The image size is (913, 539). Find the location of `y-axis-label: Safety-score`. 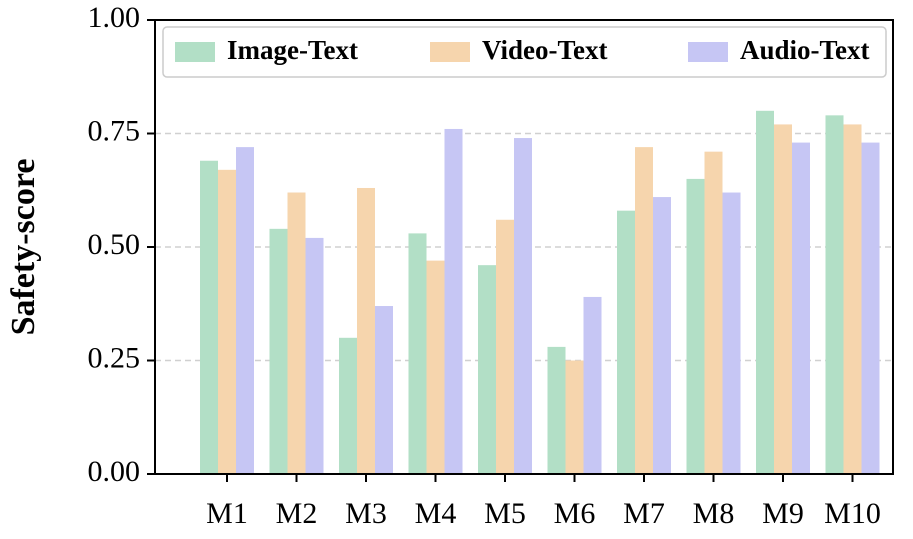

y-axis-label: Safety-score is located at coordinates (23, 247).